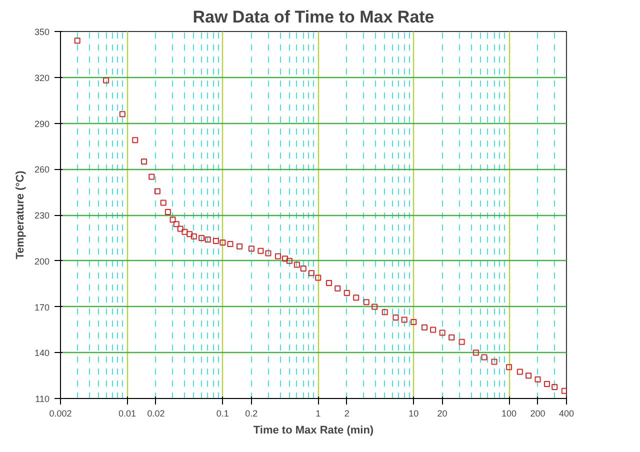 This screenshot has width=640, height=452. What do you see at coordinates (566, 413) in the screenshot?
I see `x-tick-label: 400` at bounding box center [566, 413].